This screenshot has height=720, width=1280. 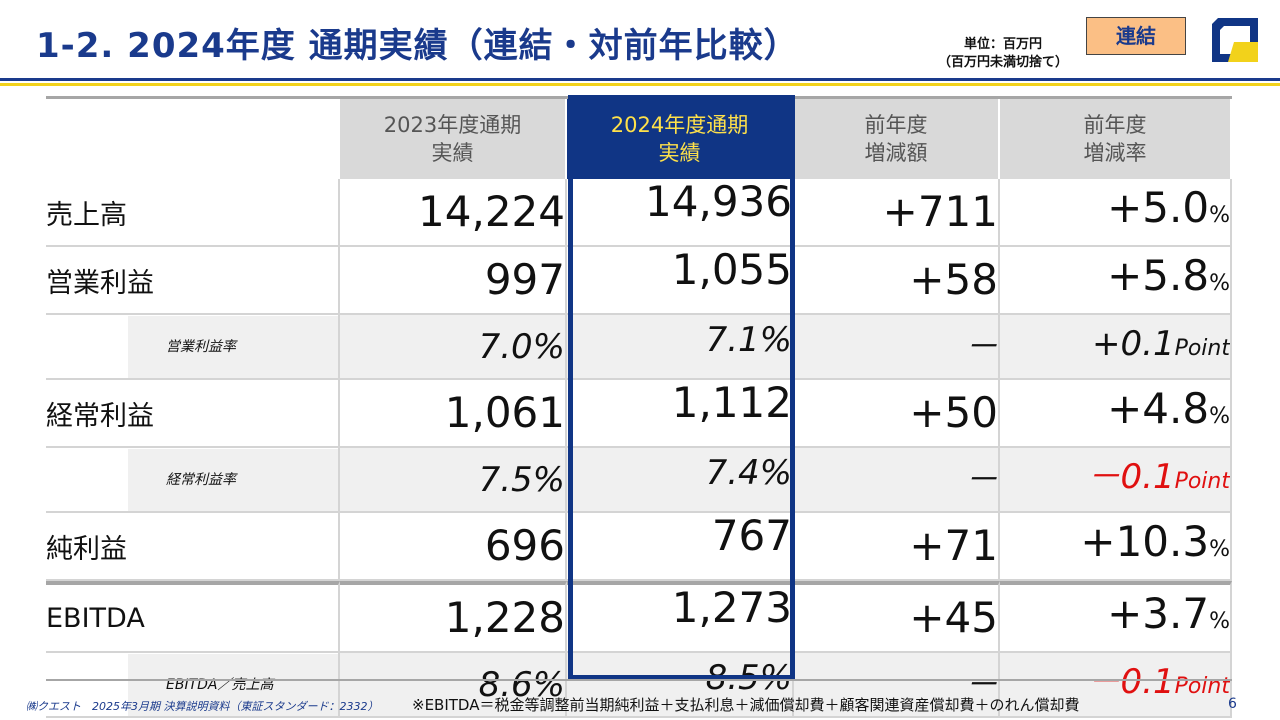 What do you see at coordinates (1003, 54) in the screenshot?
I see `unit-note: 単位：百万円 （百万円未満切捨て）` at bounding box center [1003, 54].